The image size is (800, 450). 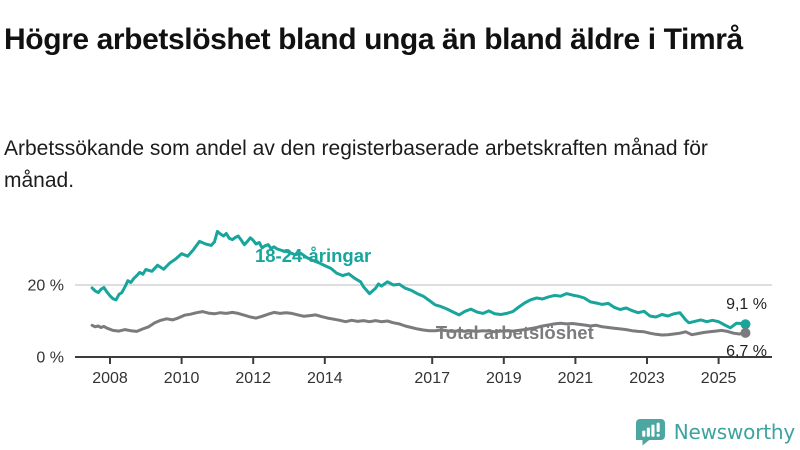 What do you see at coordinates (515, 332) in the screenshot?
I see `series-label-1: Total arbetslöshet` at bounding box center [515, 332].